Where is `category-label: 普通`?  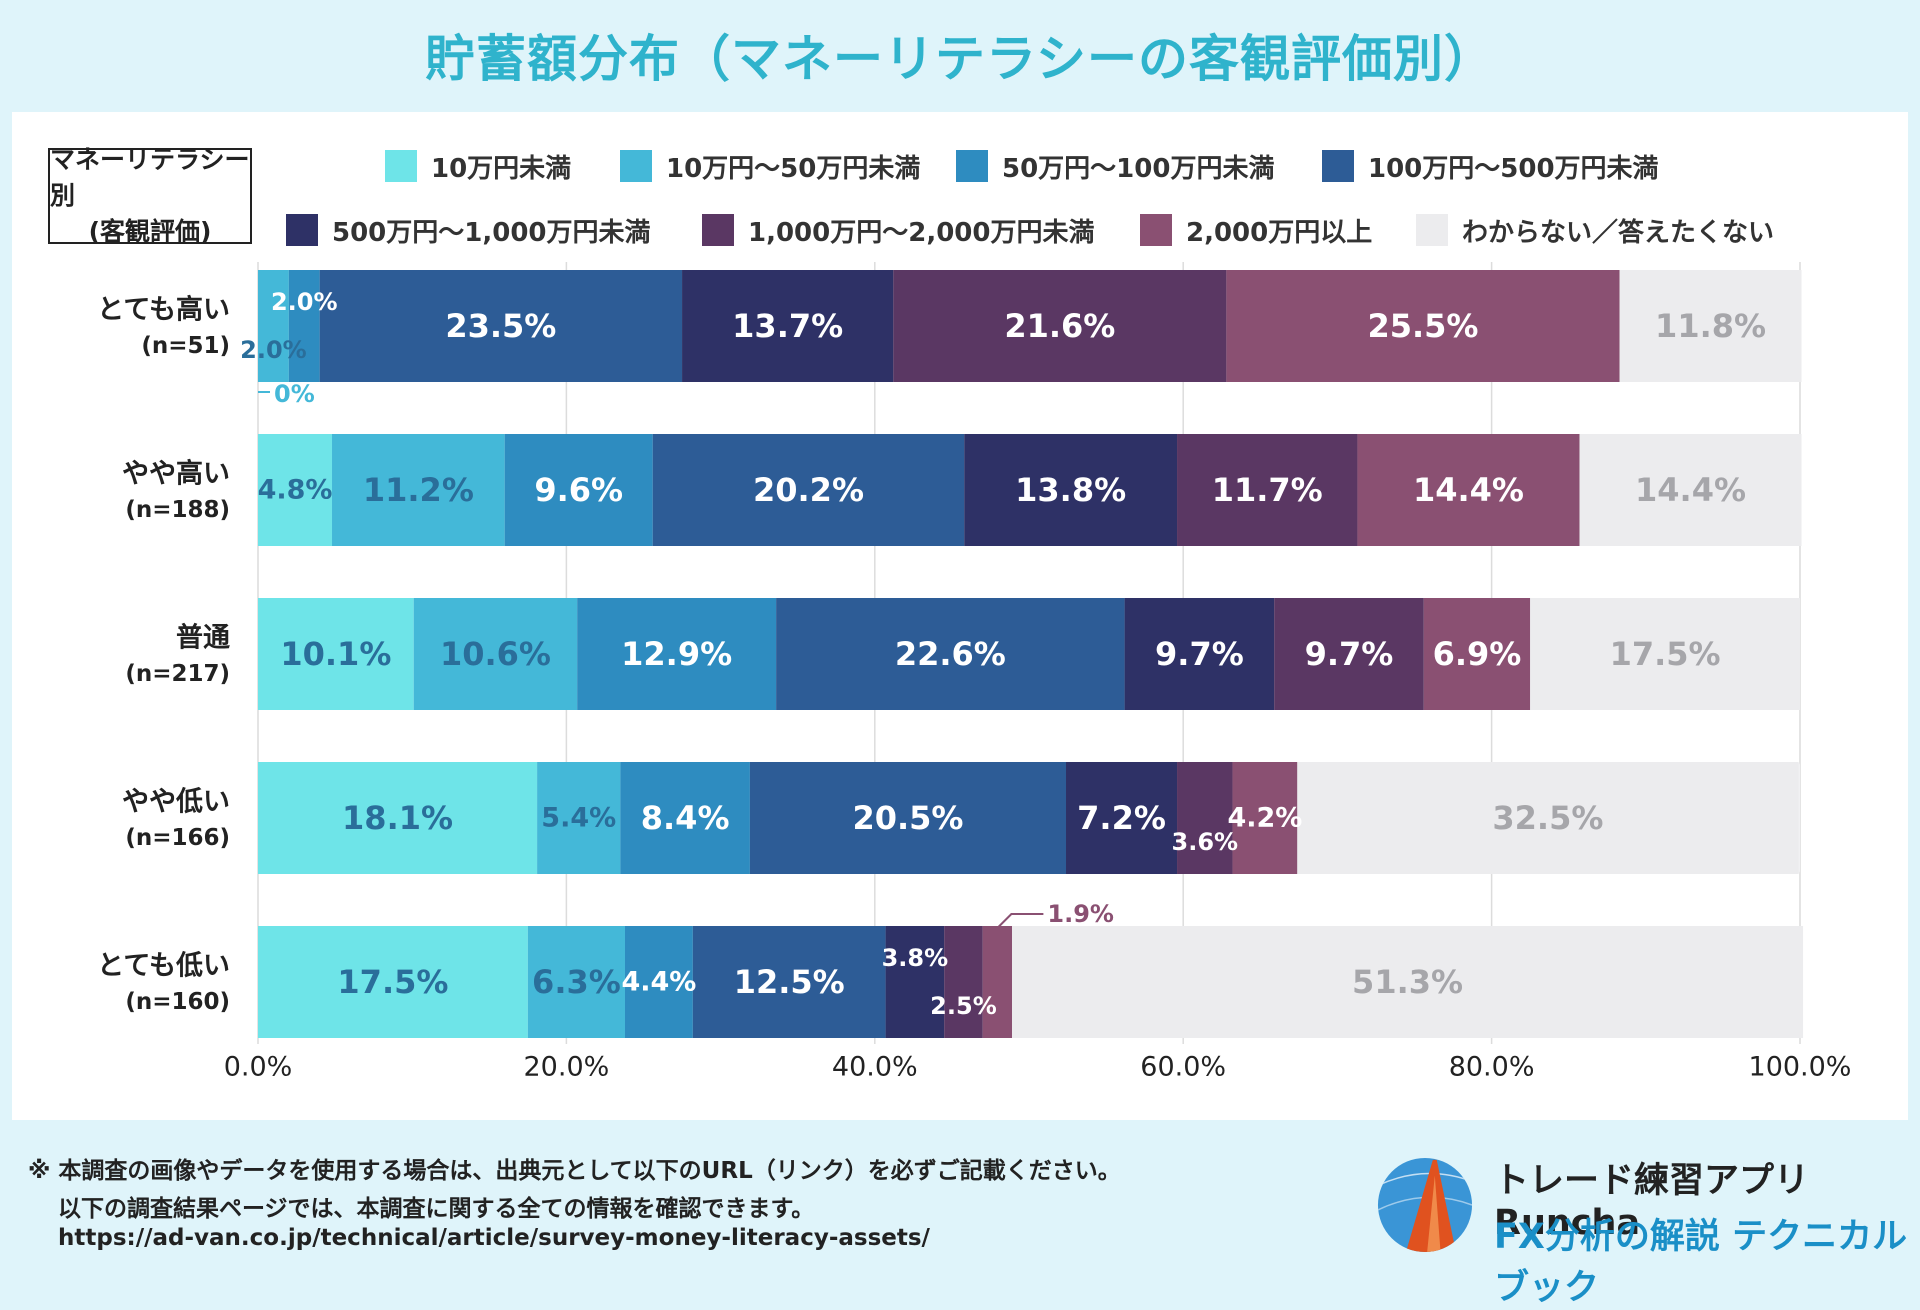 category-label: 普通 is located at coordinates (203, 638).